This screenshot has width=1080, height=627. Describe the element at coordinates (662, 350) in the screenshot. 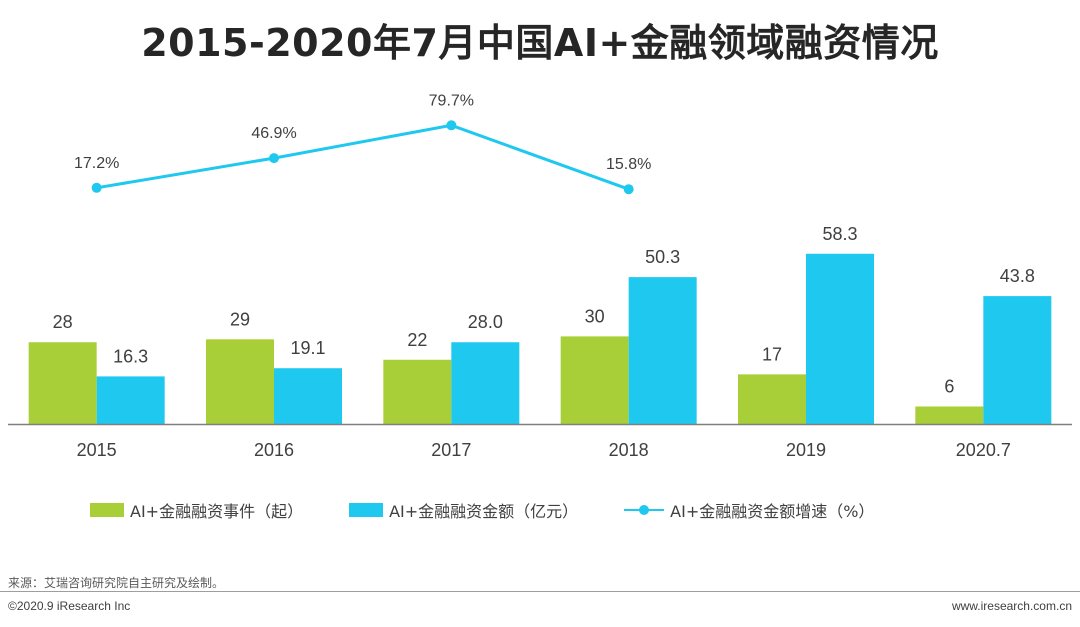

I see `bar-amount-2018` at that location.